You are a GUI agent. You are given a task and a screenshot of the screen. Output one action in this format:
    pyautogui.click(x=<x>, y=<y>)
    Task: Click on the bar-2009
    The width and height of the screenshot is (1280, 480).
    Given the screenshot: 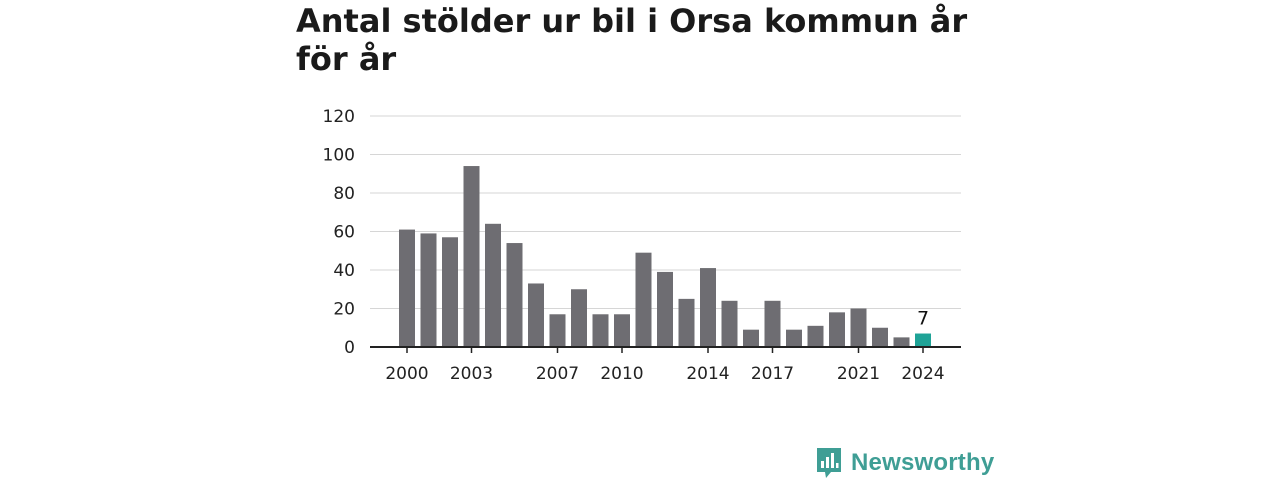 What is the action you would take?
    pyautogui.click(x=600, y=330)
    